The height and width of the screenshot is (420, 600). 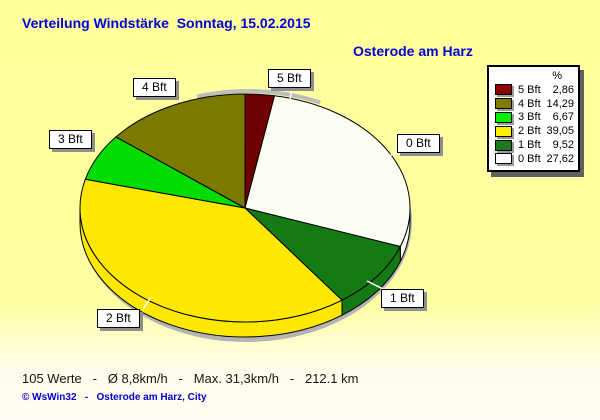 What do you see at coordinates (557, 76) in the screenshot?
I see `legend-unit-header: %` at bounding box center [557, 76].